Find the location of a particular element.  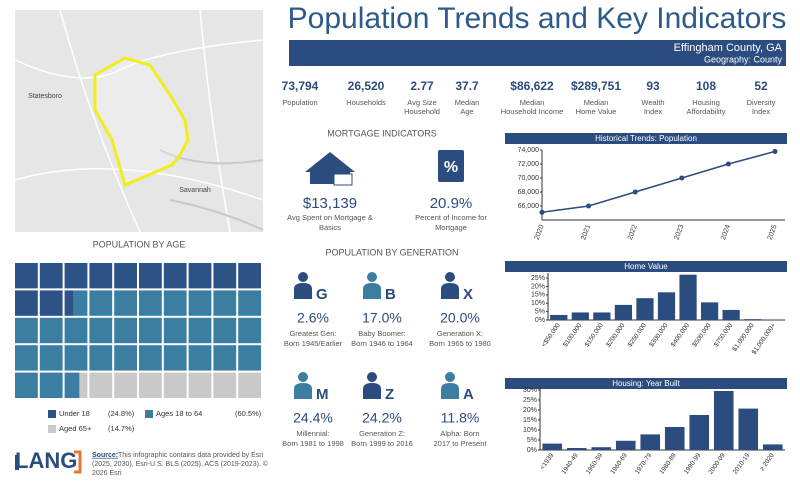

indicator-label: Household is located at coordinates (422, 111).